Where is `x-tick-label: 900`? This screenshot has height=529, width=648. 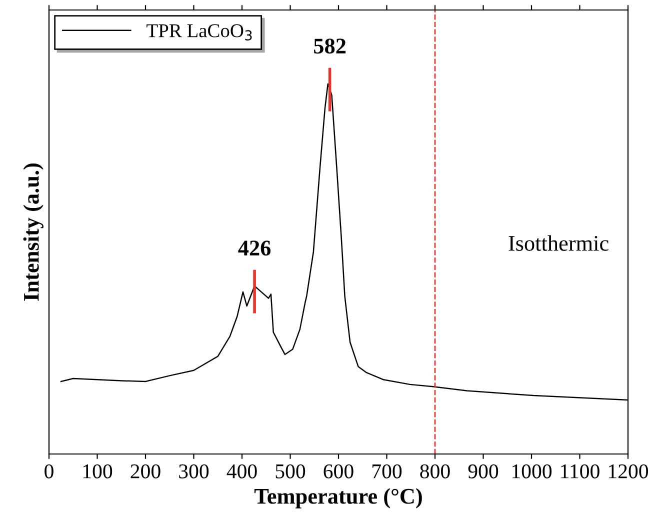 x-tick-label: 900 is located at coordinates (483, 471).